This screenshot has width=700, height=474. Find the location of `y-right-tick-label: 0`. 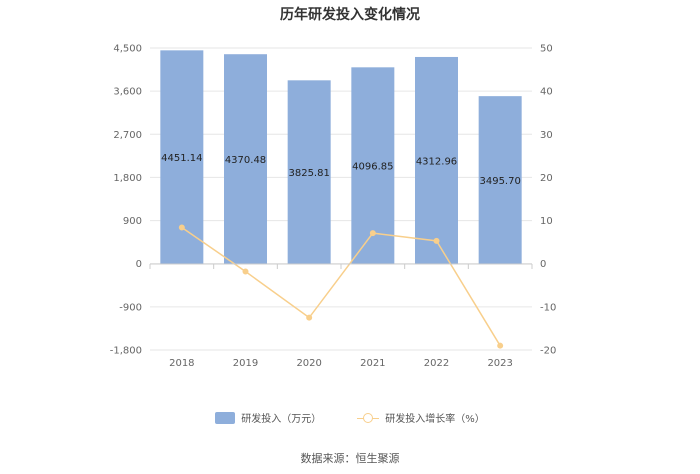

y-right-tick-label: 0 is located at coordinates (543, 264).